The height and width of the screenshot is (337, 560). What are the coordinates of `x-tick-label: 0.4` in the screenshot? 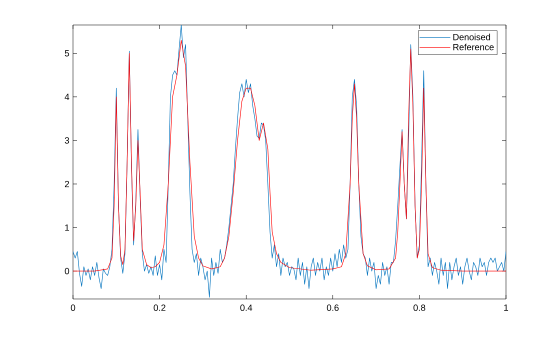 It's located at (246, 307).